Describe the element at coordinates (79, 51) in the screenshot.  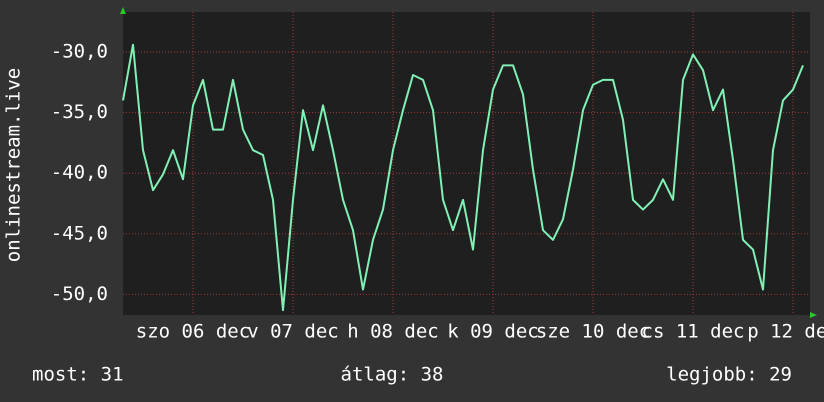
I see `y-tick-label: -30,0` at that location.